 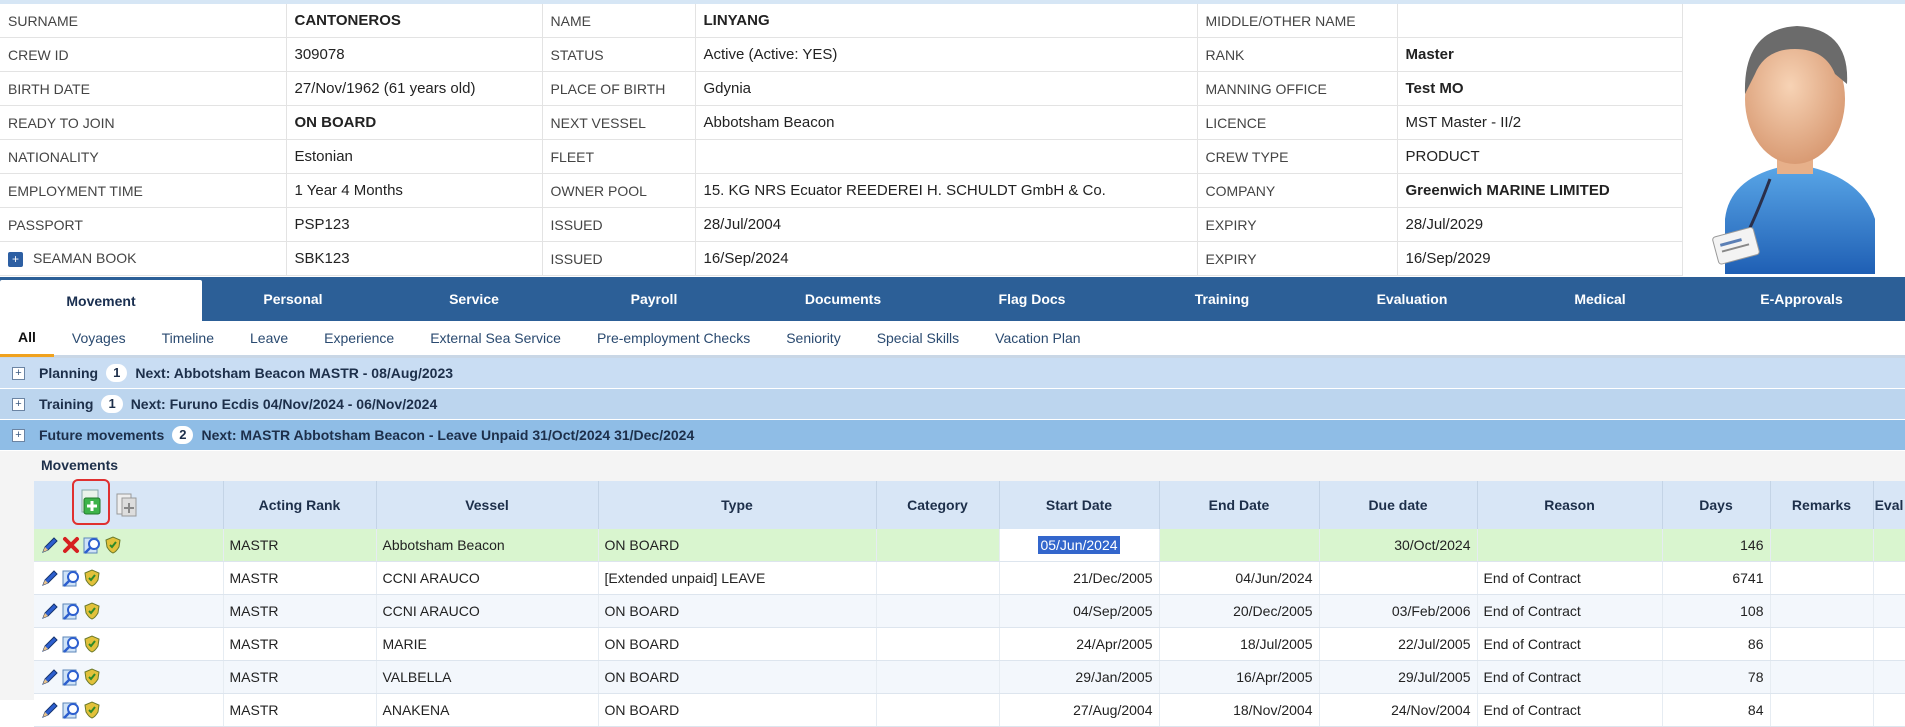 What do you see at coordinates (619, 258) in the screenshot?
I see `info-label: ISSUED` at bounding box center [619, 258].